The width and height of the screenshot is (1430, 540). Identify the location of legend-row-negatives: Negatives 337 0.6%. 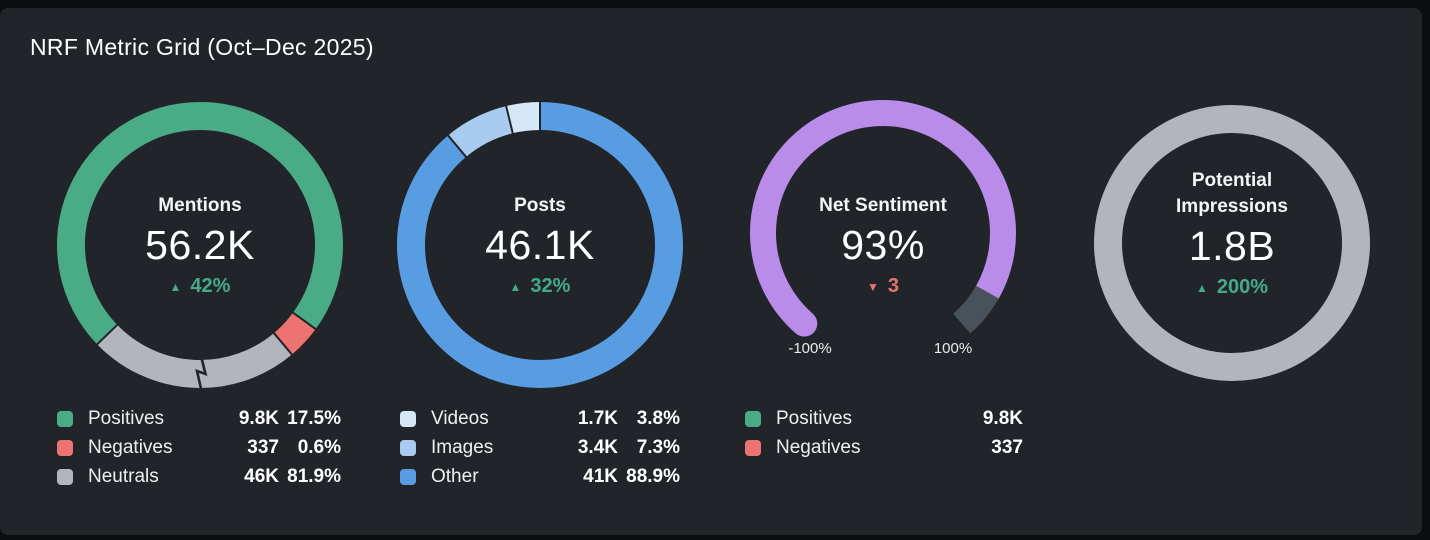
(199, 447).